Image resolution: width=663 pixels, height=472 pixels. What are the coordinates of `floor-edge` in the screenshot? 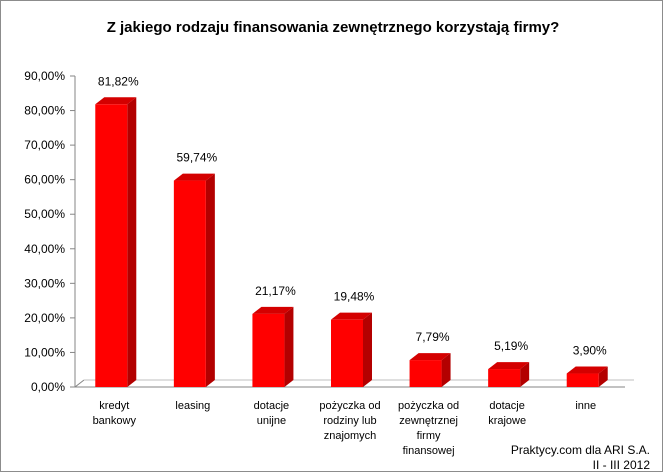 It's located at (79, 383).